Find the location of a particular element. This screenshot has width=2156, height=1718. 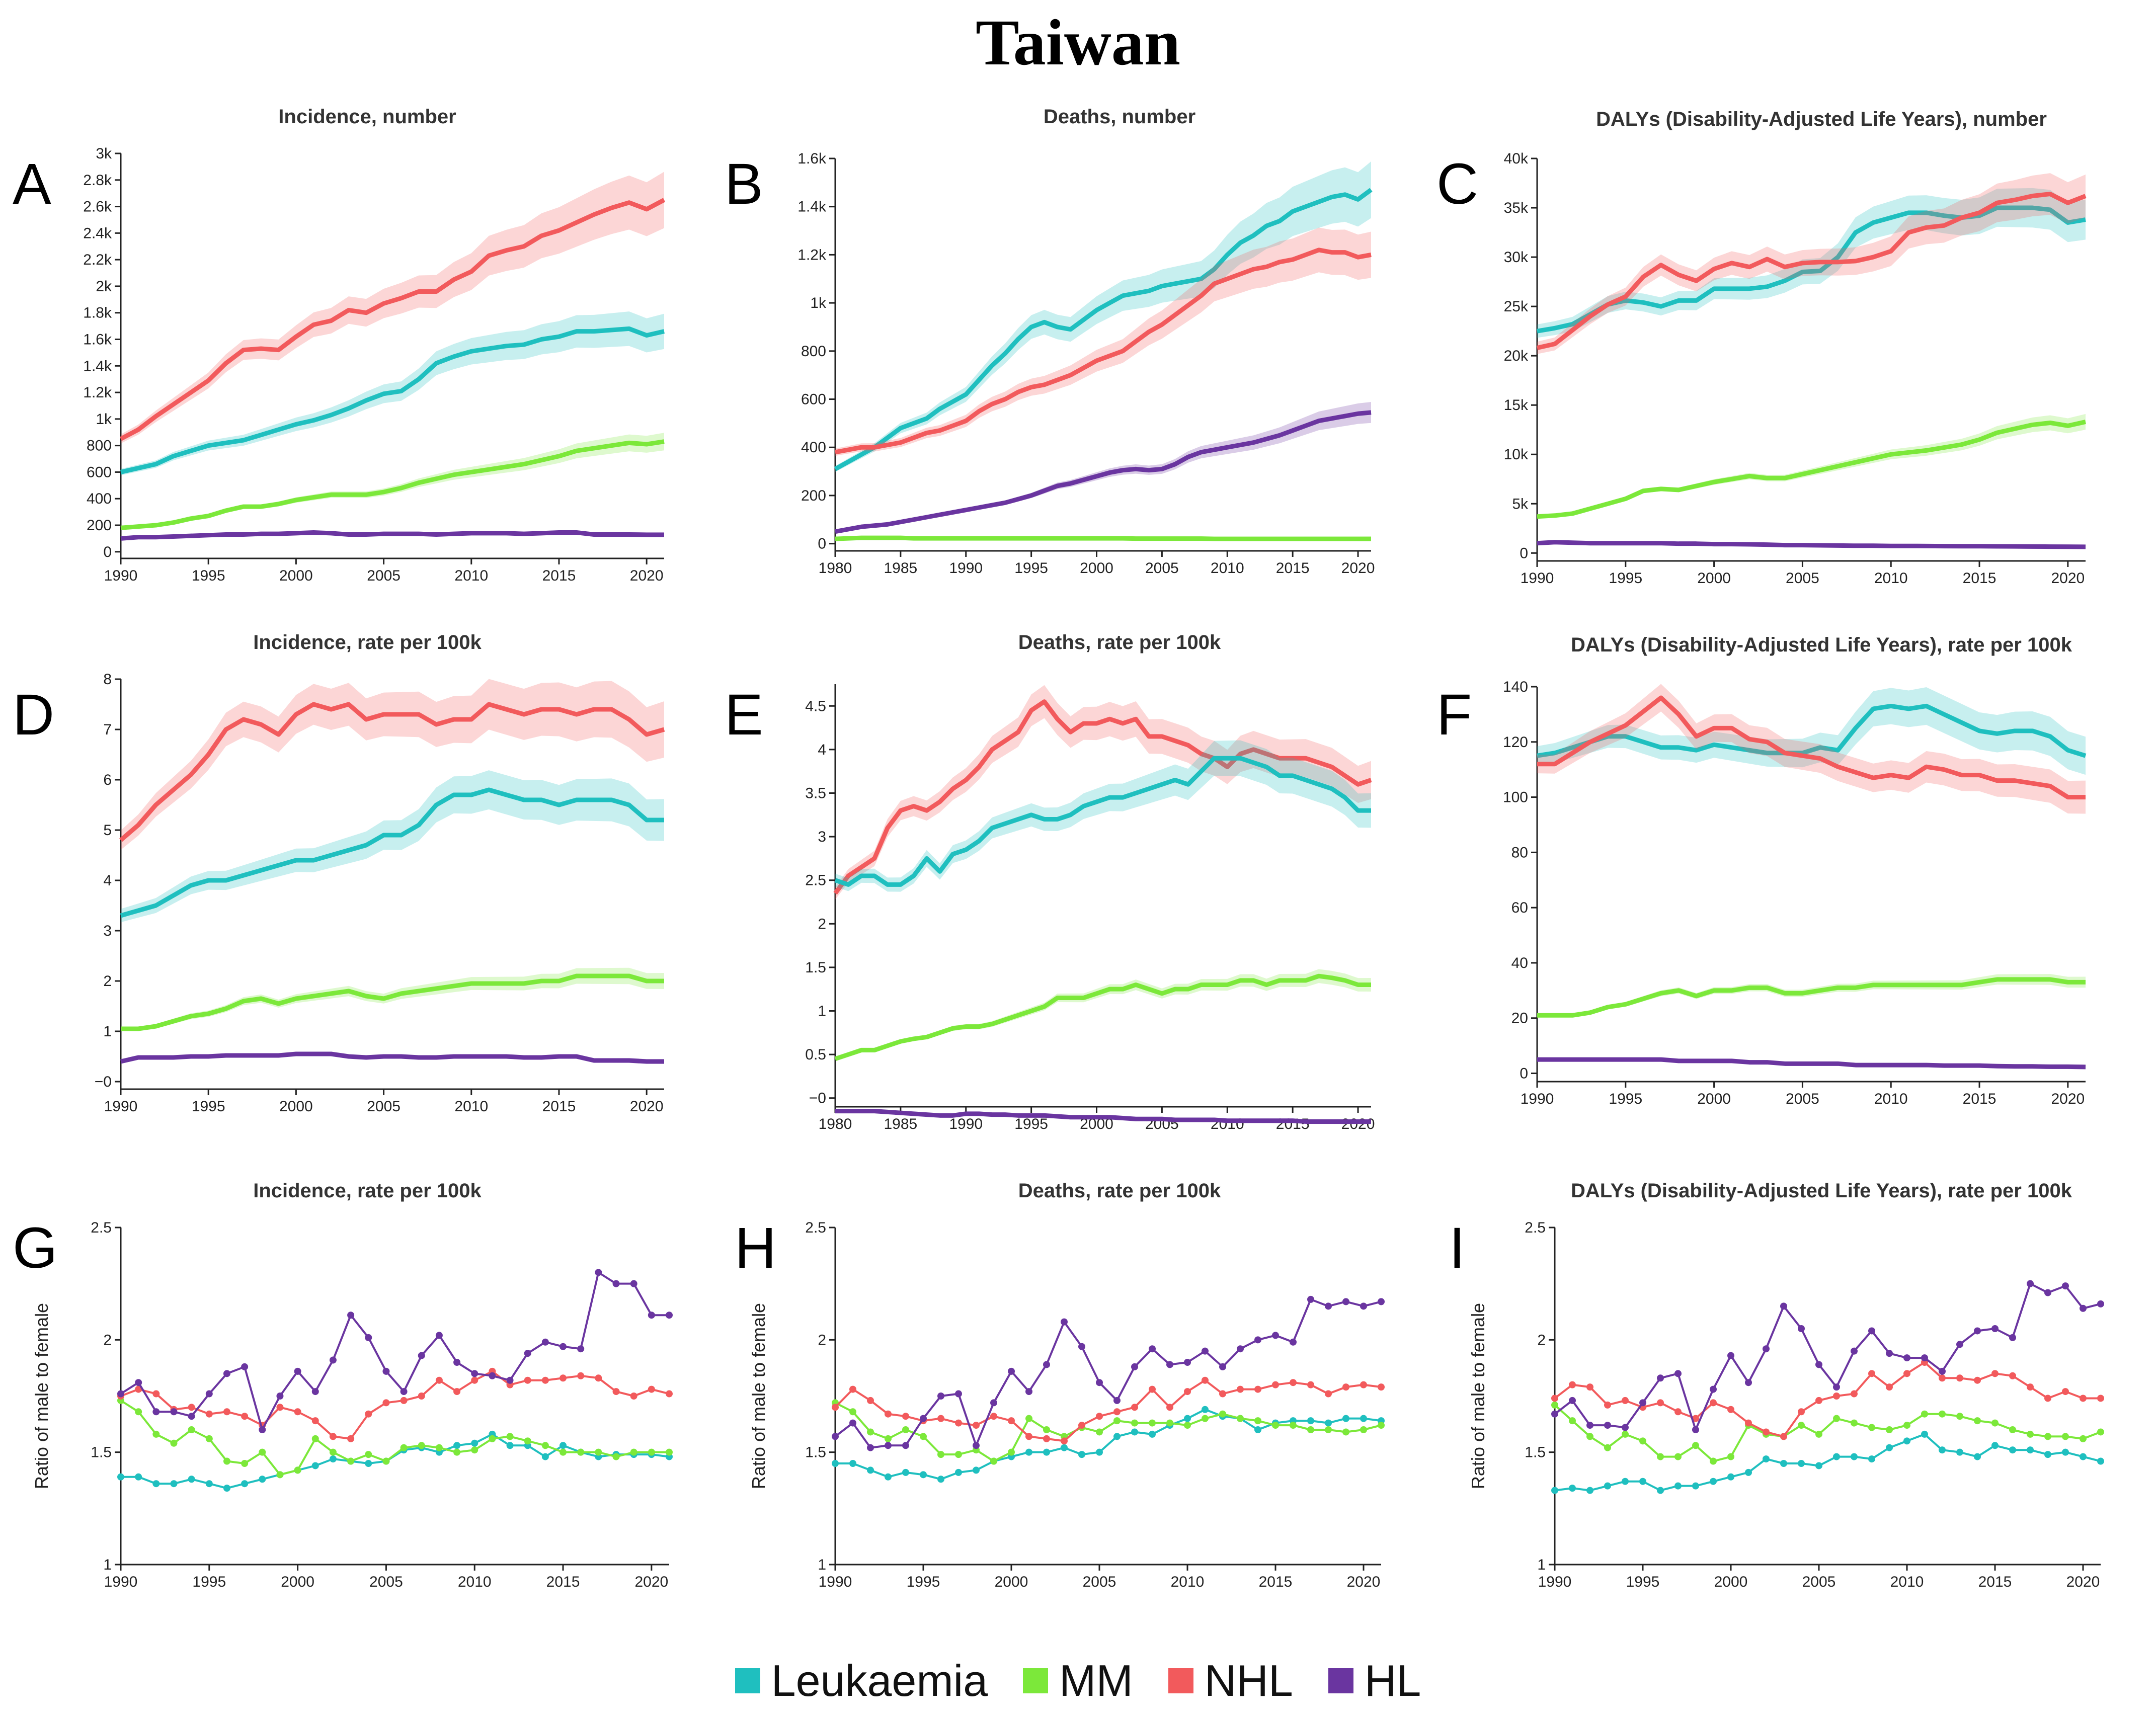

y-tick-label: 2.4k is located at coordinates (97, 233).